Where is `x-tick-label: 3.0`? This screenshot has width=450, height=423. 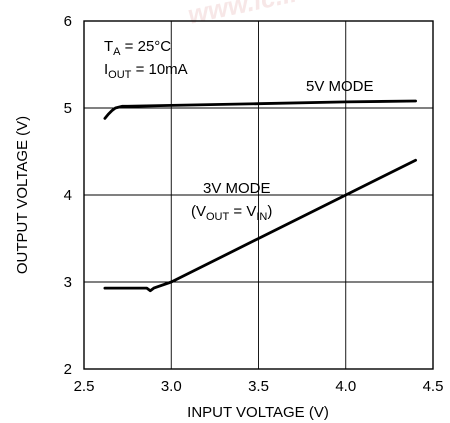 x-tick-label: 3.0 is located at coordinates (171, 386).